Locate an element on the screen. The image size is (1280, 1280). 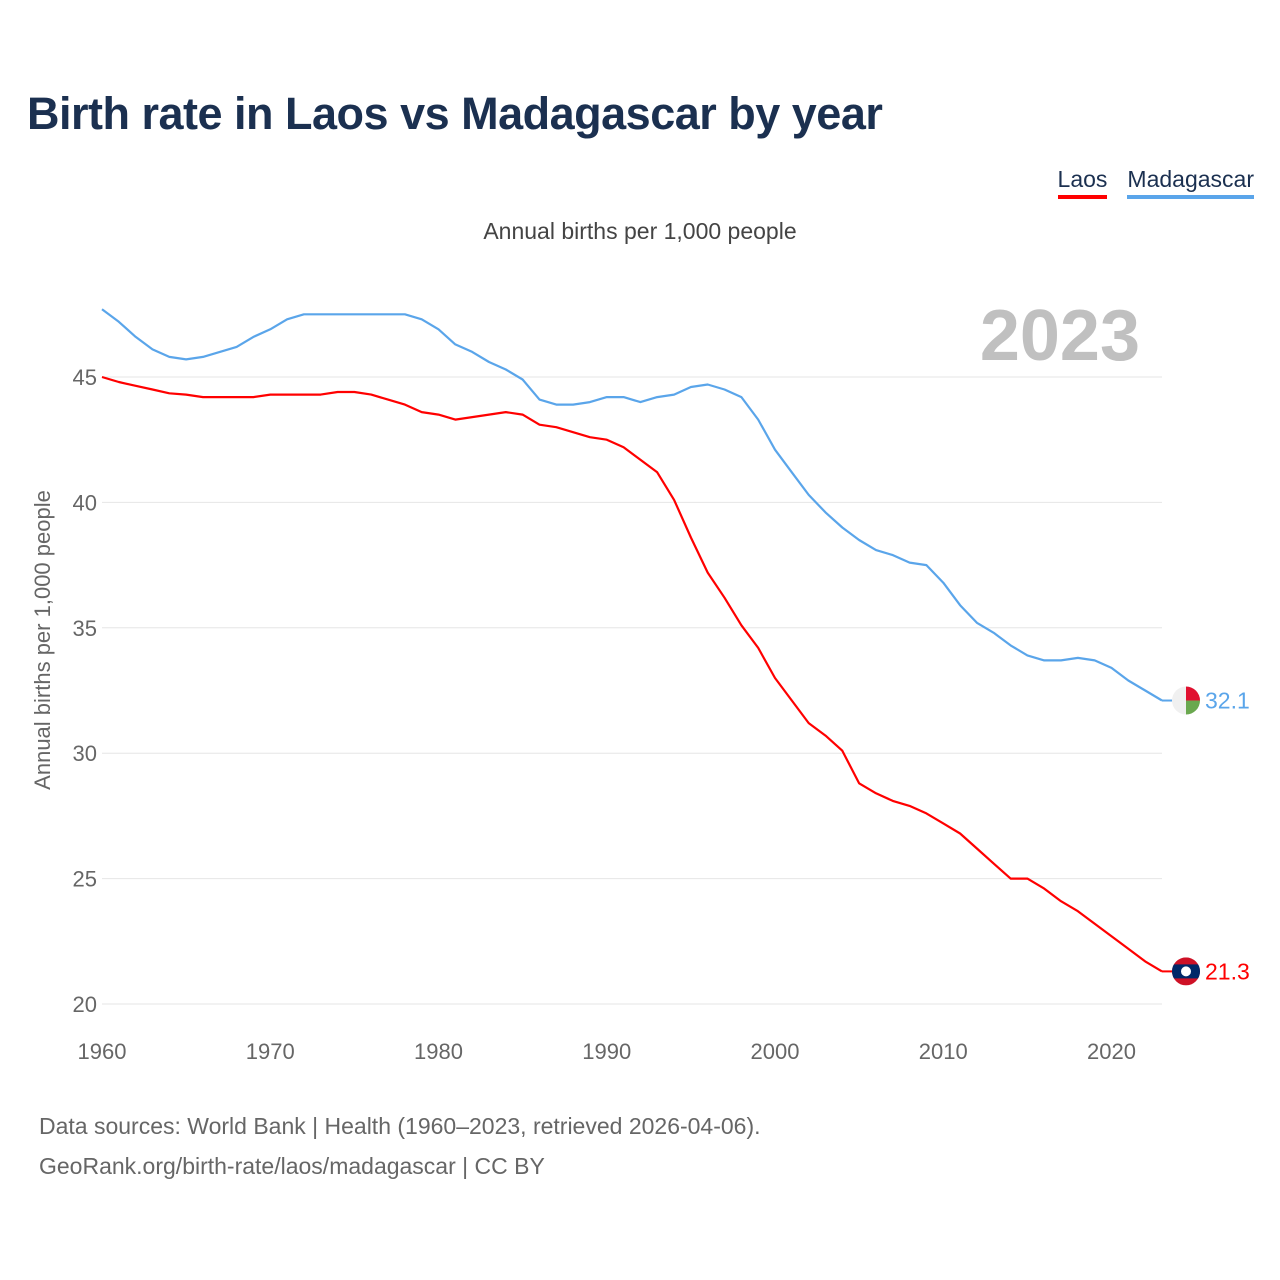
y-tick-label: 20 is located at coordinates (85, 1004).